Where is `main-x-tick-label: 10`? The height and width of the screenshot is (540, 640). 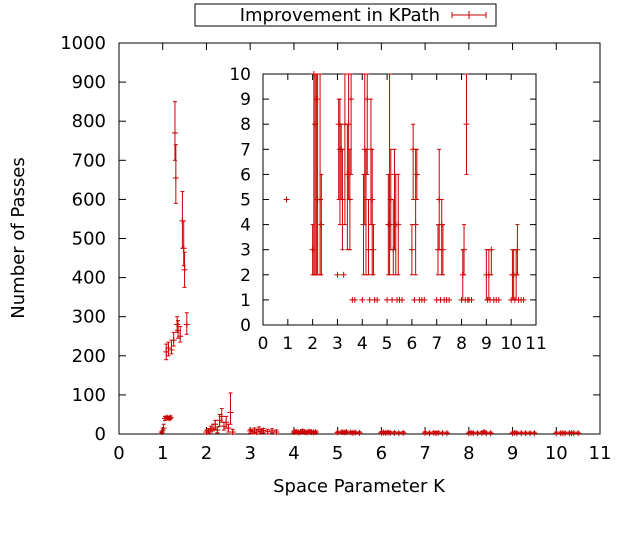
main-x-tick-label: 10 is located at coordinates (556, 453).